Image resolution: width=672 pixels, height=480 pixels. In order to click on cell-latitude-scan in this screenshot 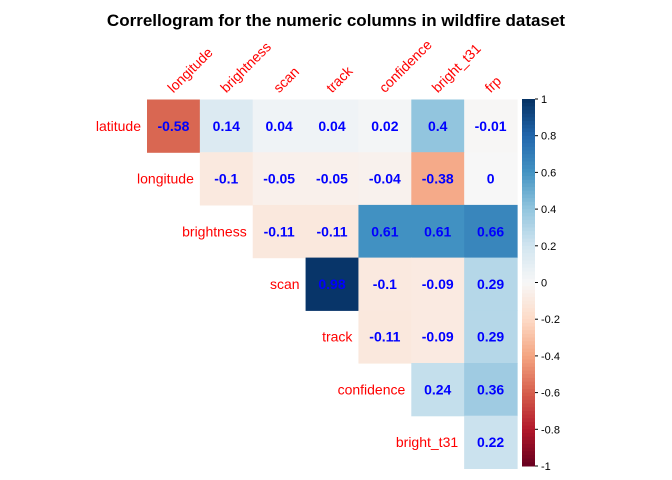, I will do `click(279, 126)`.